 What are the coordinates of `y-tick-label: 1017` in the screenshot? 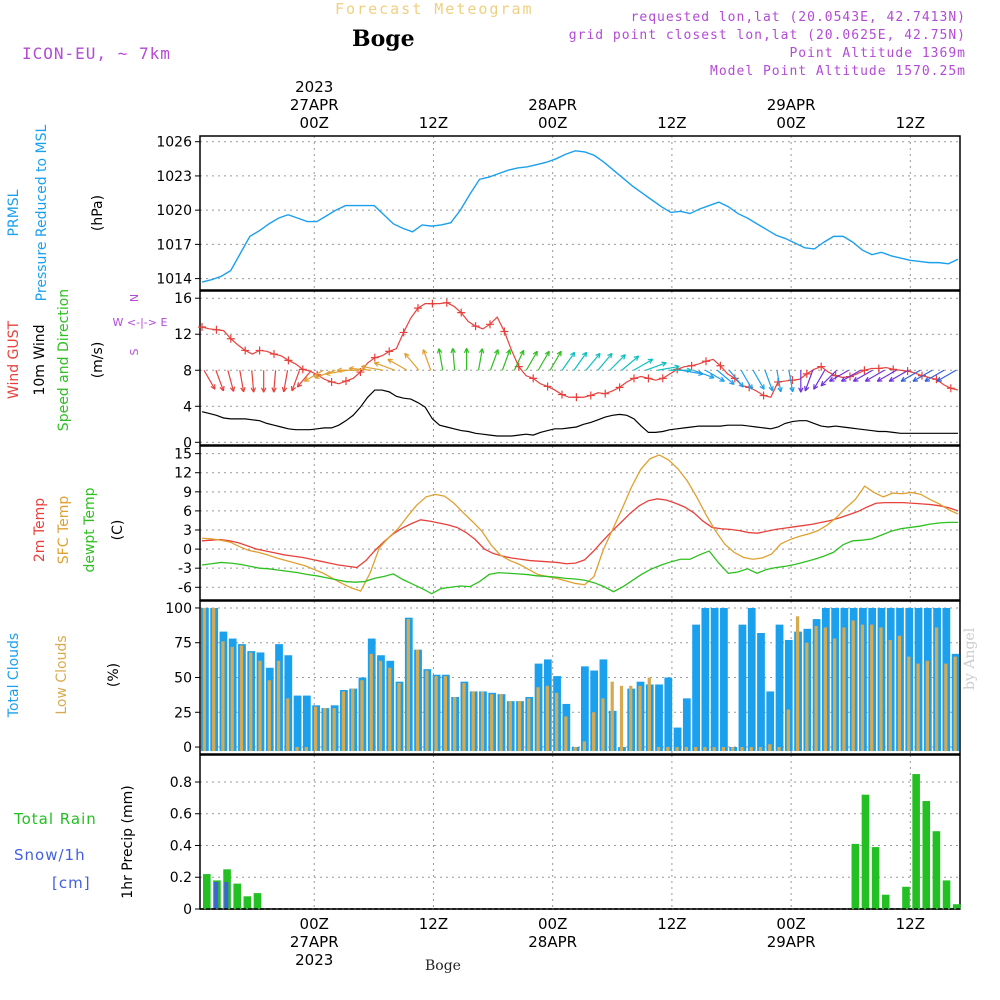 It's located at (174, 245).